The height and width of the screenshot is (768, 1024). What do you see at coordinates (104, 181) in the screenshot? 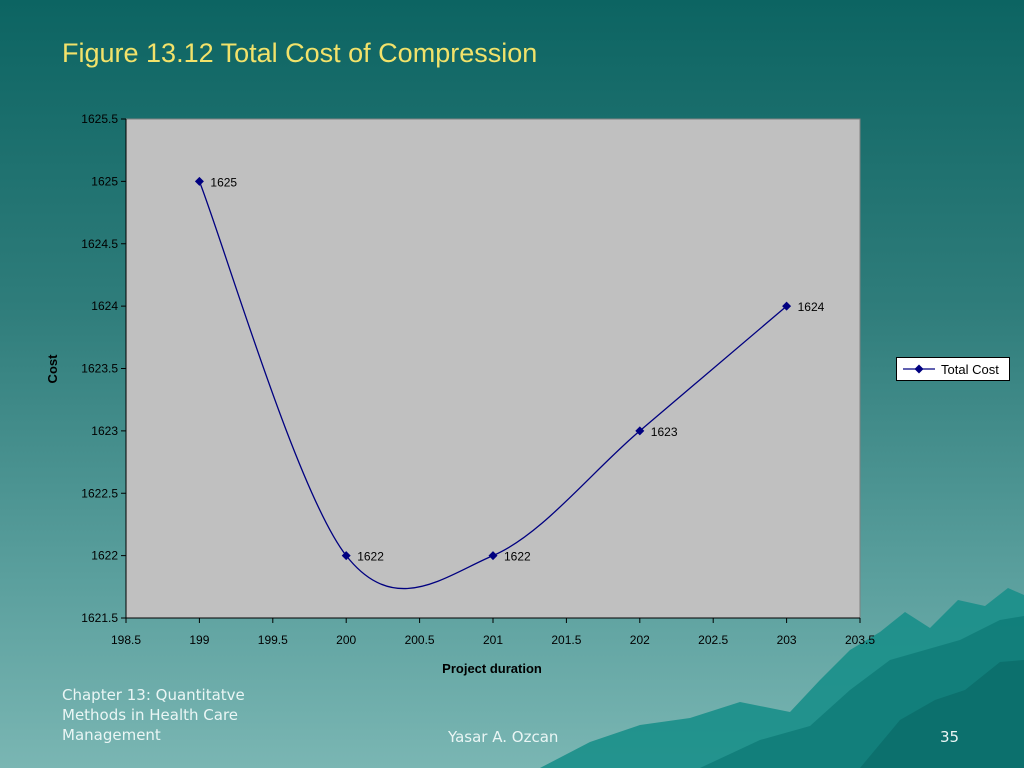
I see `y-tick-label: 1625` at bounding box center [104, 181].